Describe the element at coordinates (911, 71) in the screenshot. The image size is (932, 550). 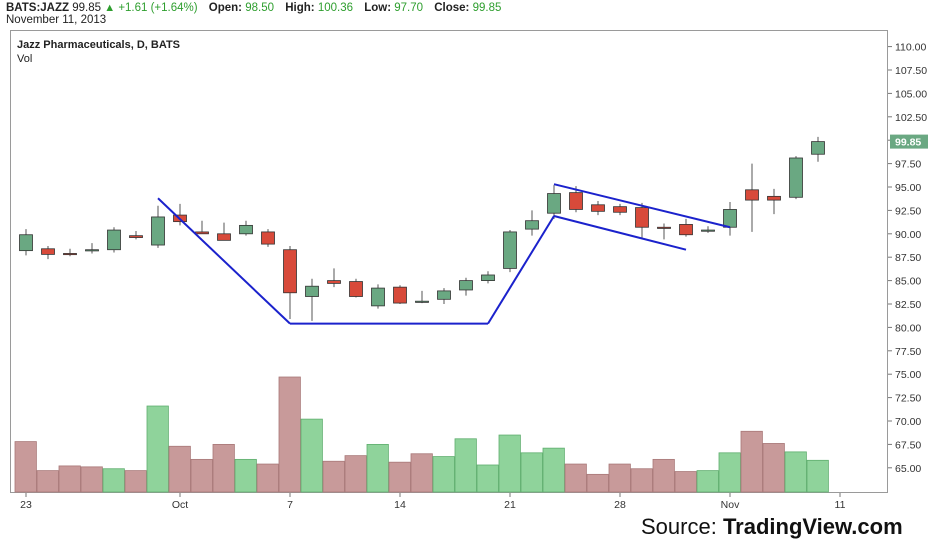
I see `price-tick-label: 107.50` at that location.